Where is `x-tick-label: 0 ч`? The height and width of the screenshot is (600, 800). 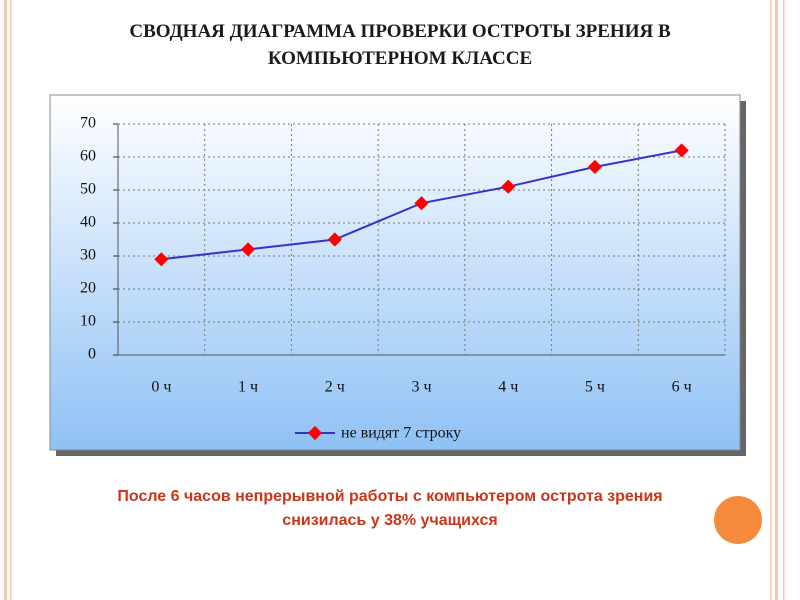 x-tick-label: 0 ч is located at coordinates (161, 387).